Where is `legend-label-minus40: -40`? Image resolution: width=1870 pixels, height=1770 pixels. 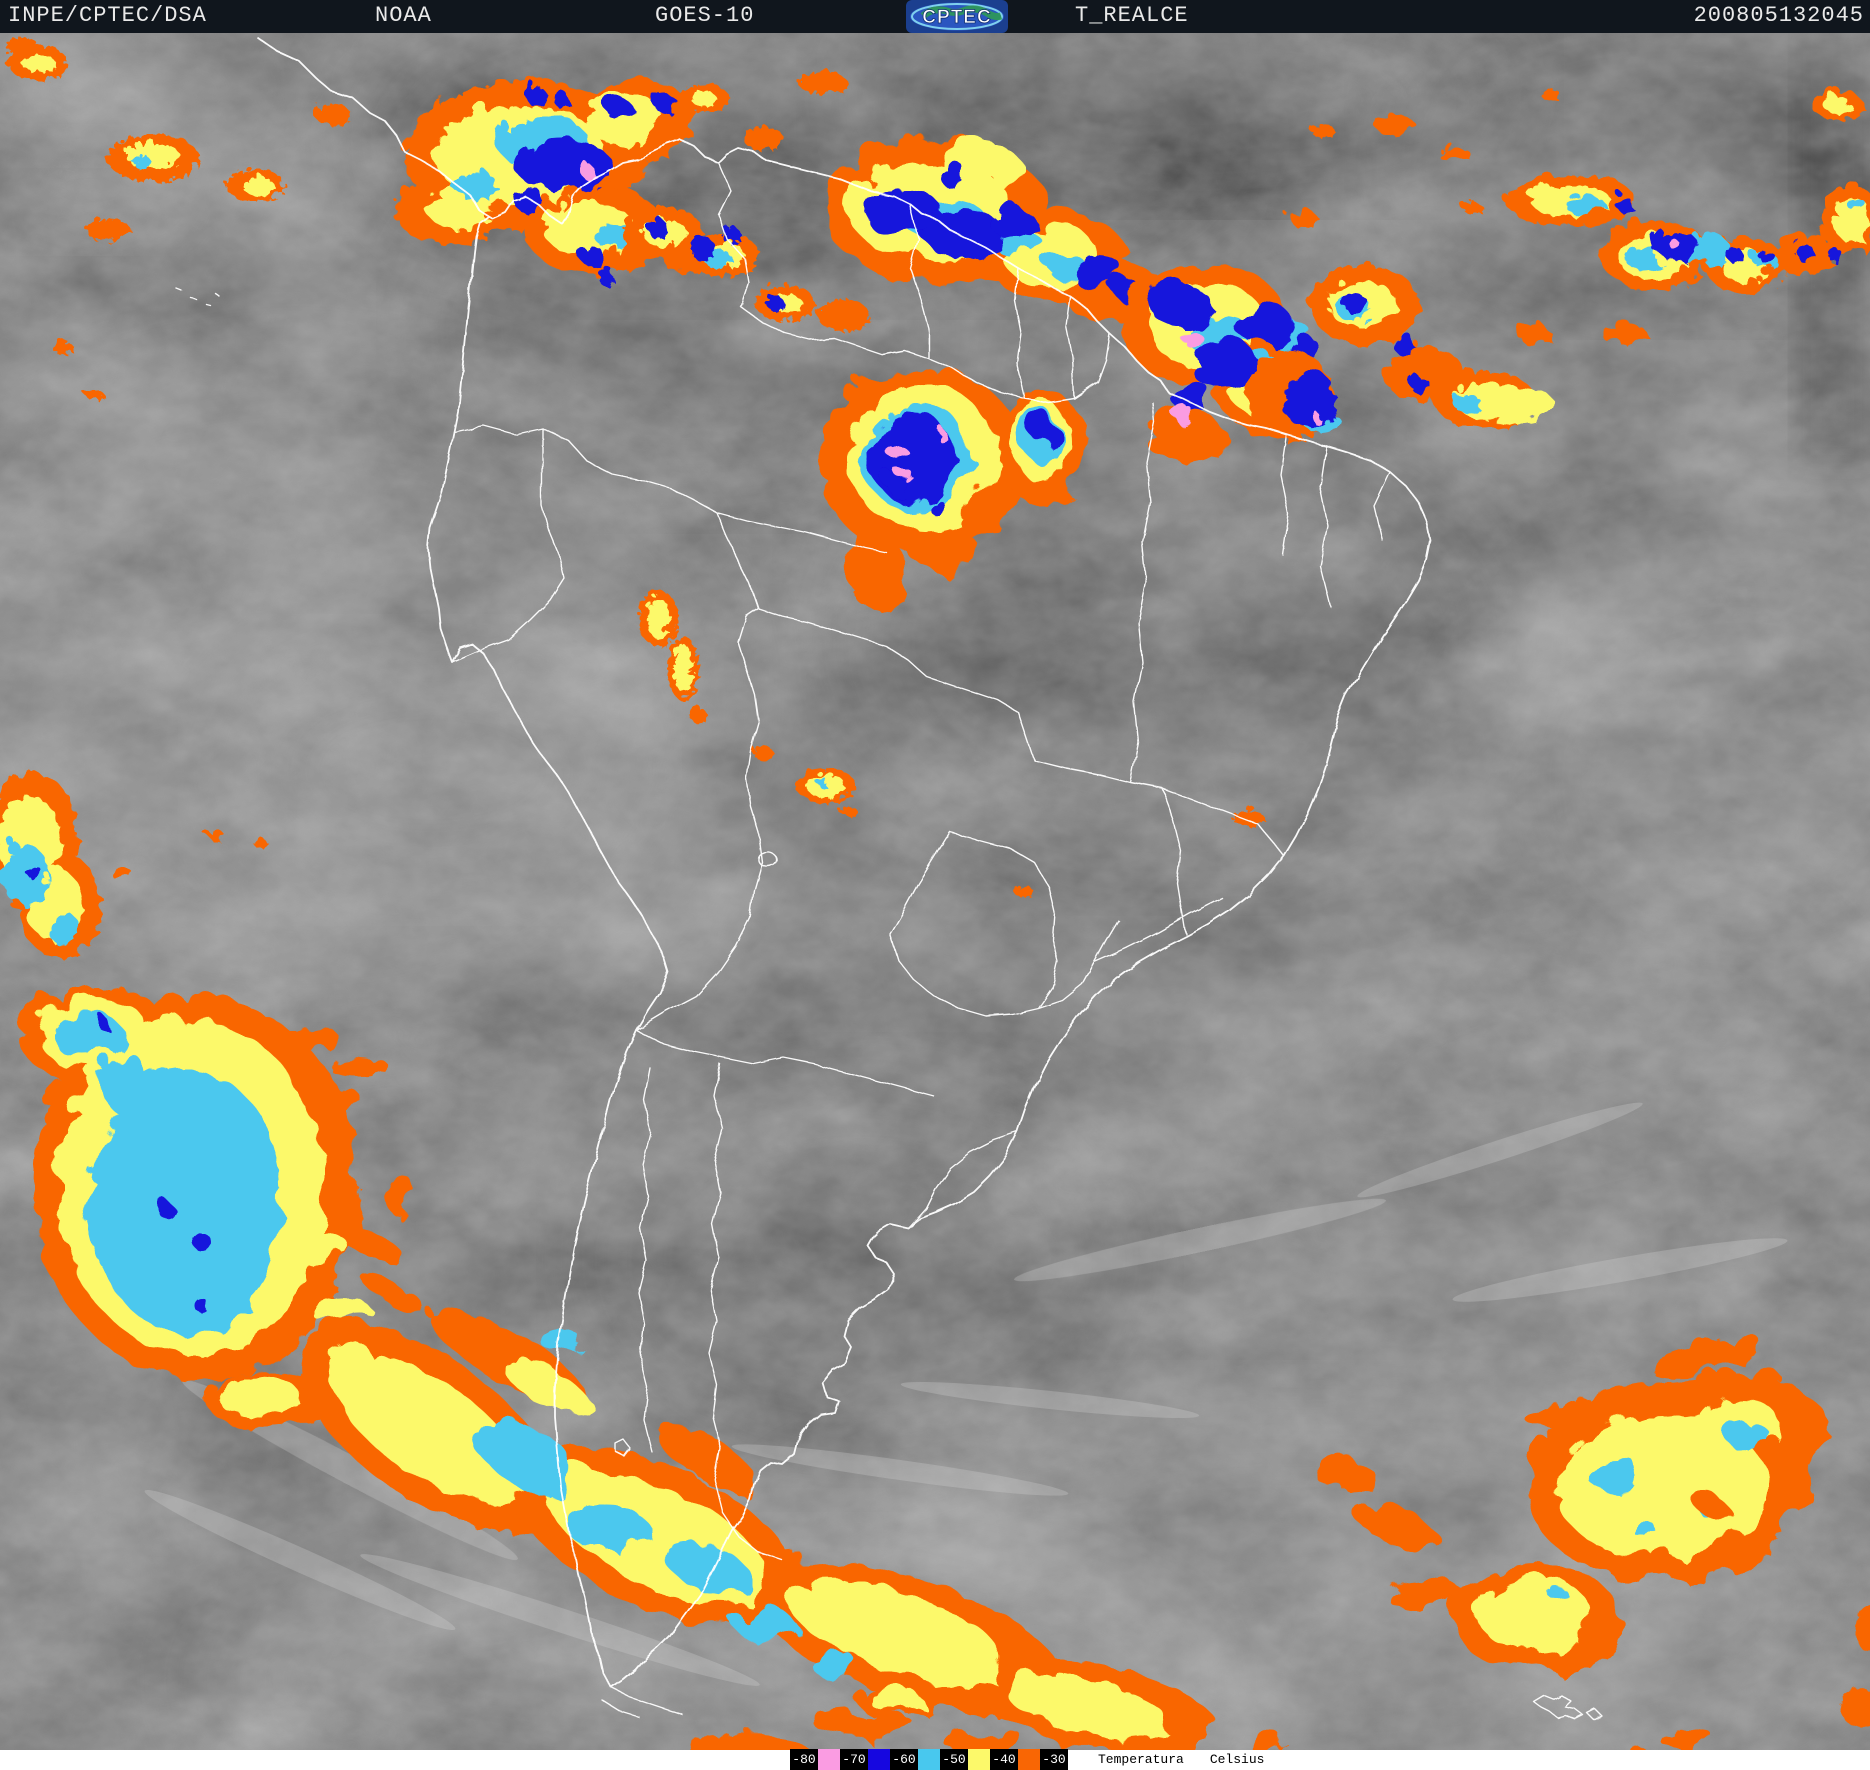
legend-label-minus40: -40 is located at coordinates (1004, 1759).